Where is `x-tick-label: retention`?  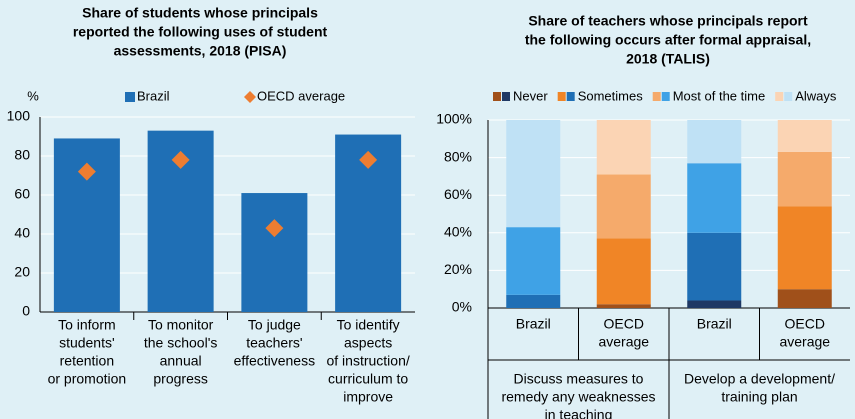 x-tick-label: retention is located at coordinates (87, 361).